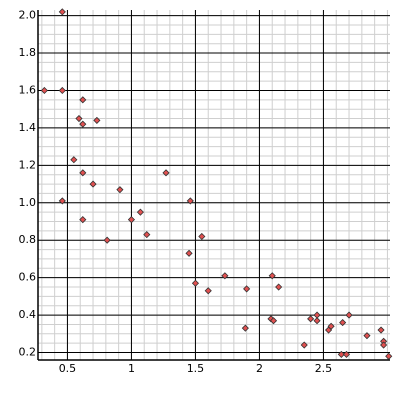 The height and width of the screenshot is (404, 400). What do you see at coordinates (28, 89) in the screenshot?
I see `y-tick-label: 1.6` at bounding box center [28, 89].